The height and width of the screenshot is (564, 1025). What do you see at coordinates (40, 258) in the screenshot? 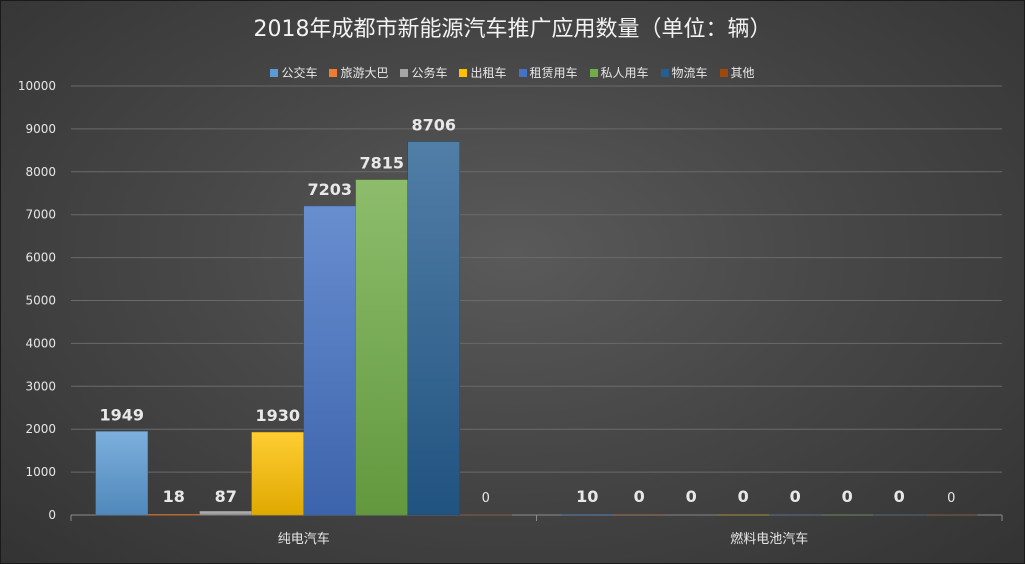
I see `y-tick-label-6: 6000` at bounding box center [40, 258].